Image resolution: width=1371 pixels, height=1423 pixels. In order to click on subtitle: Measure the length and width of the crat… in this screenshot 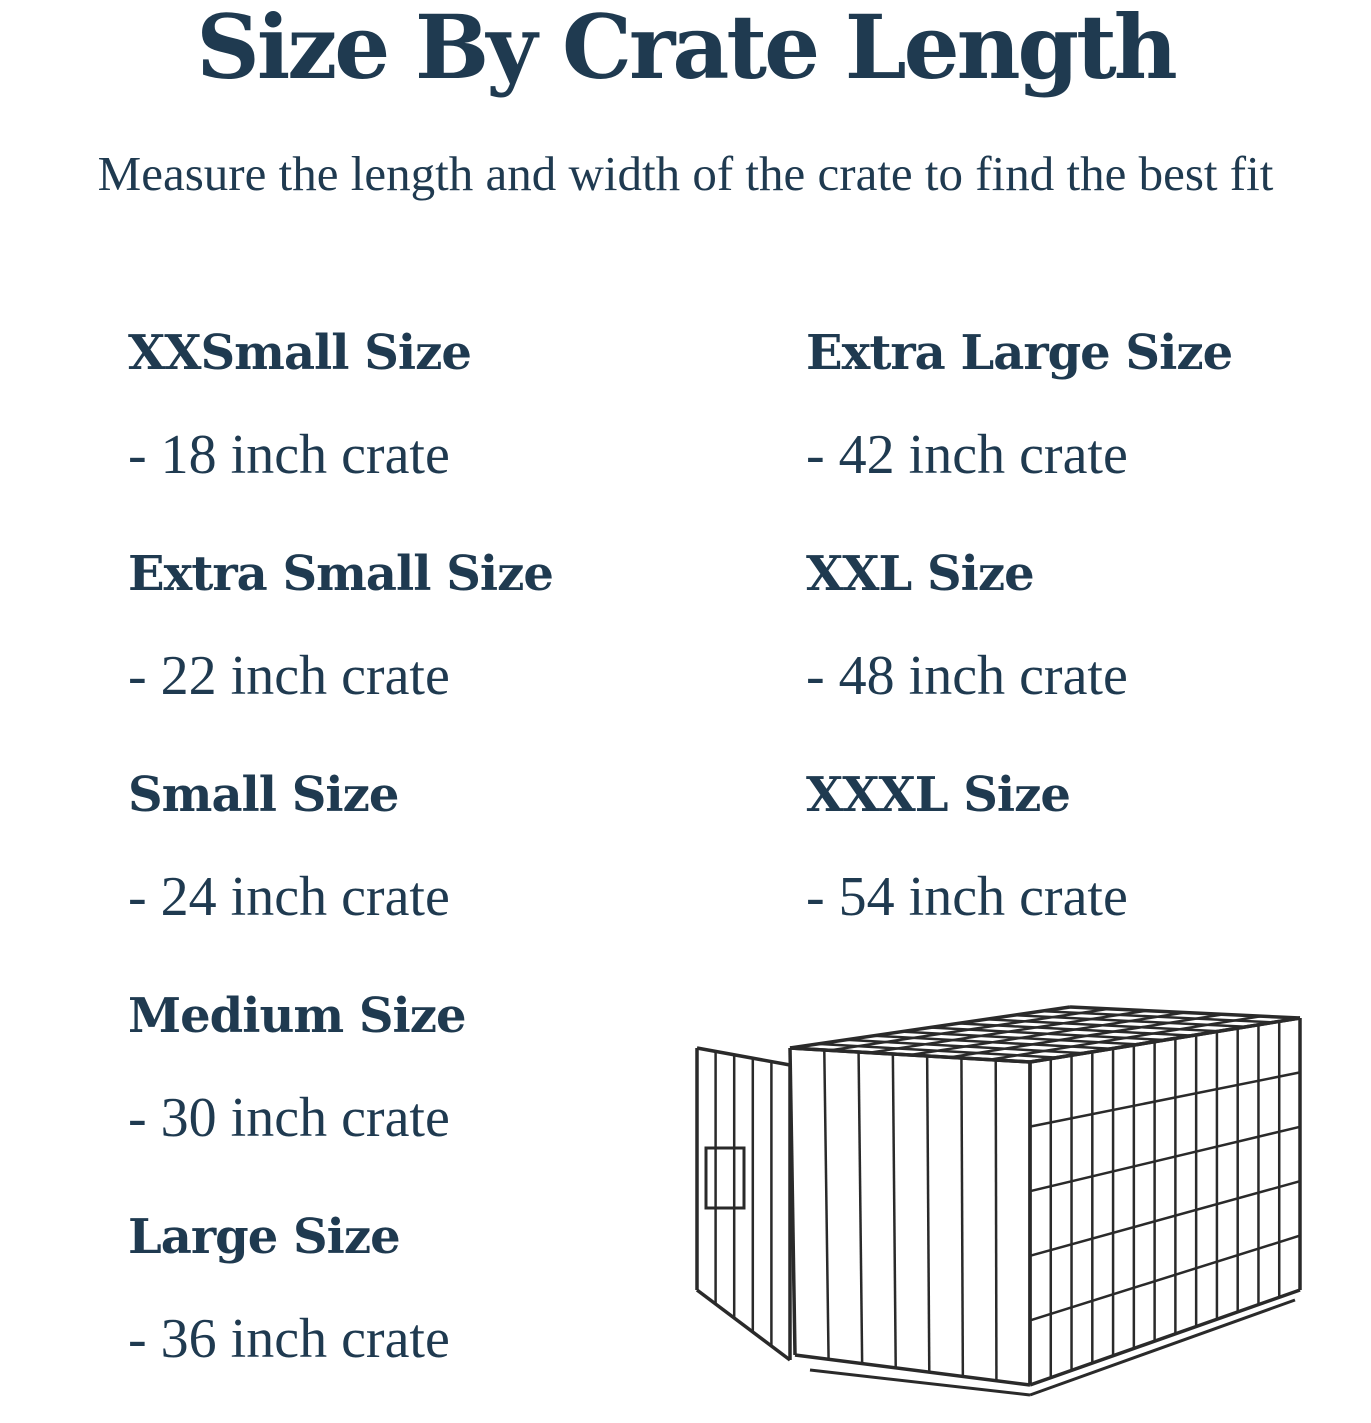, I will do `click(685, 173)`.